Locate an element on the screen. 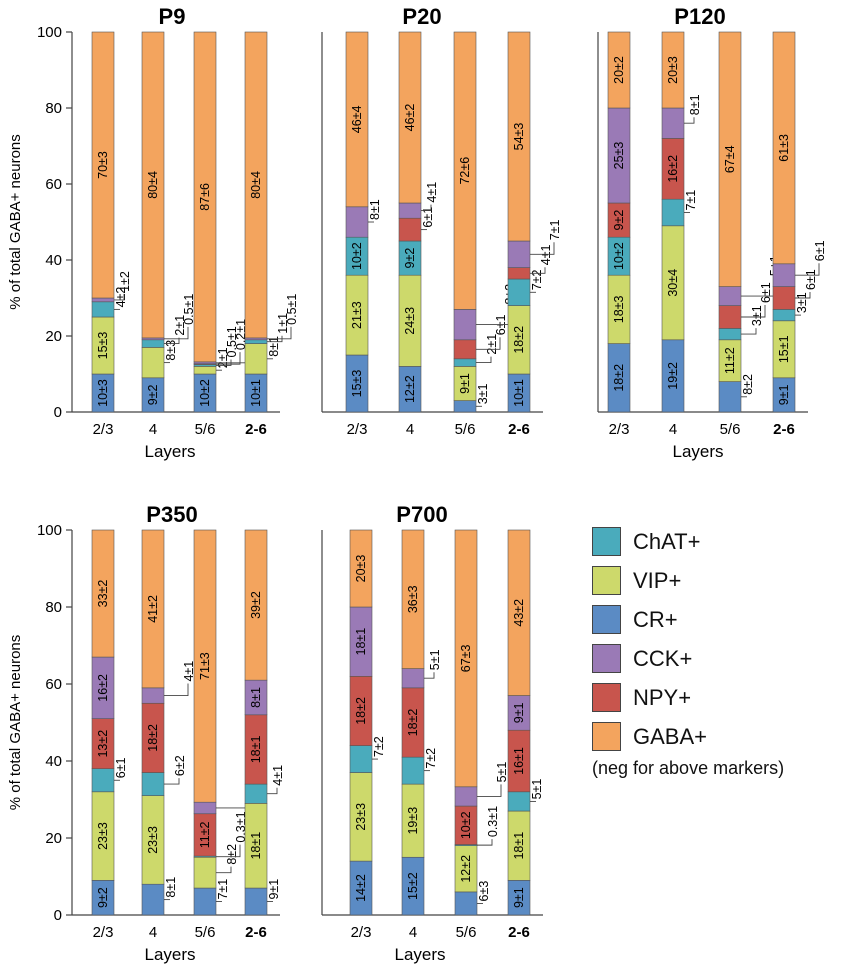  panel-title: P20 is located at coordinates (421, 16).